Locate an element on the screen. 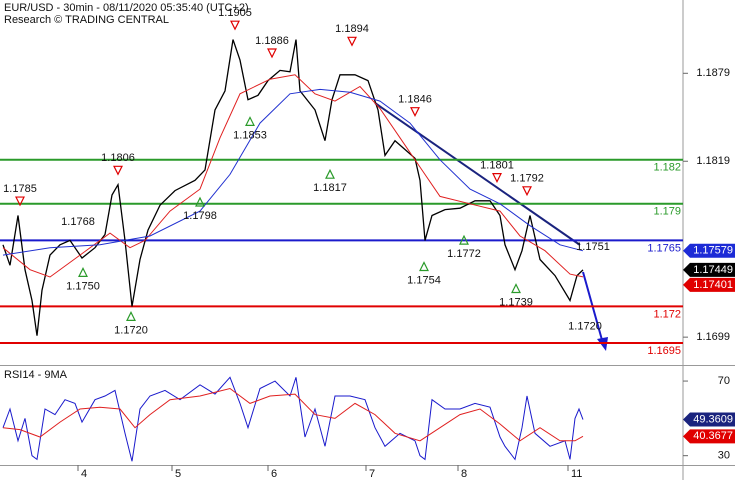 Image resolution: width=735 pixels, height=480 pixels. level-label: 1.172 is located at coordinates (667, 314).